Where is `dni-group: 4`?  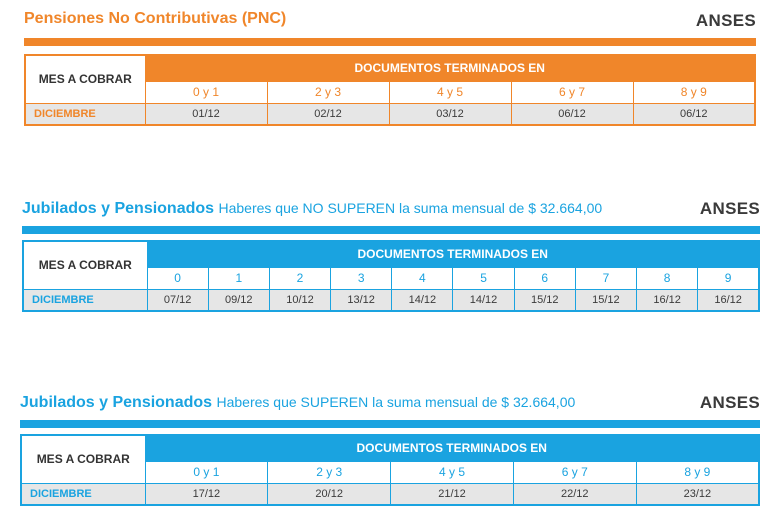 dni-group: 4 is located at coordinates (422, 278).